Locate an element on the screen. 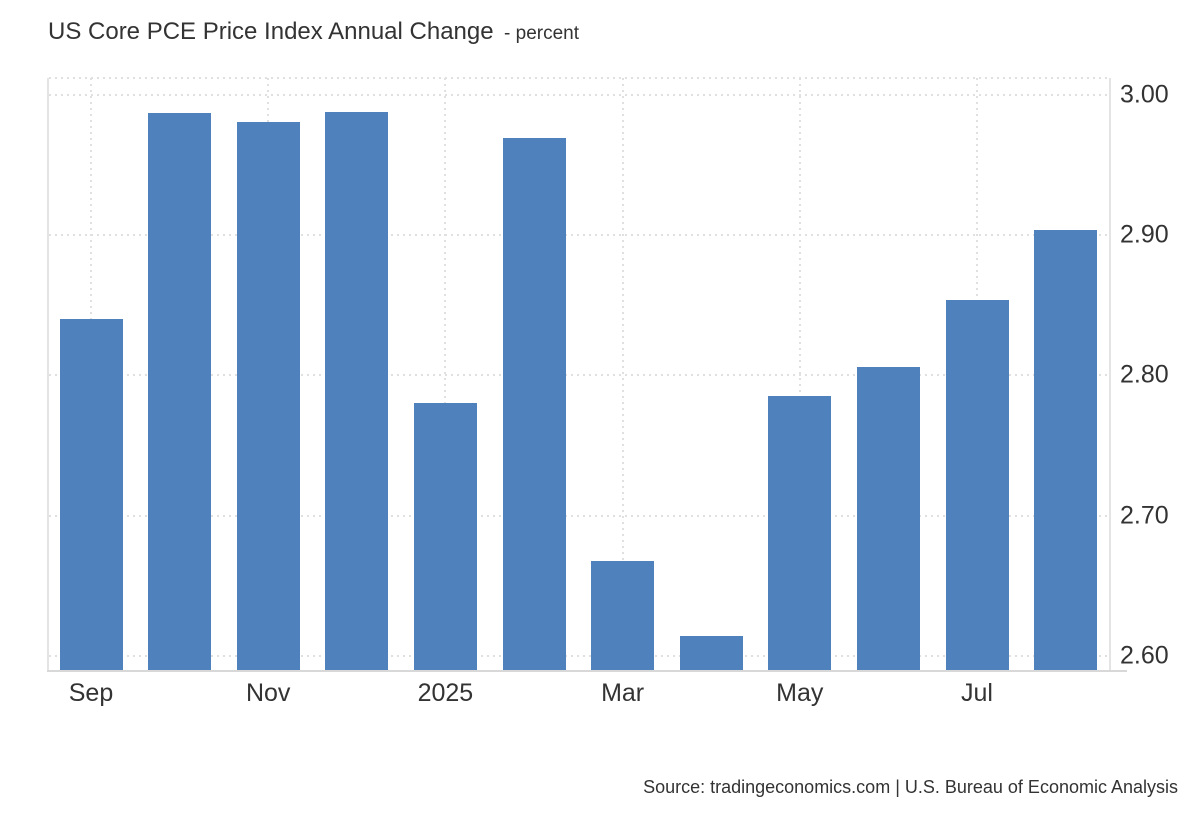 This screenshot has width=1200, height=820. bar-jun-2025 is located at coordinates (888, 518).